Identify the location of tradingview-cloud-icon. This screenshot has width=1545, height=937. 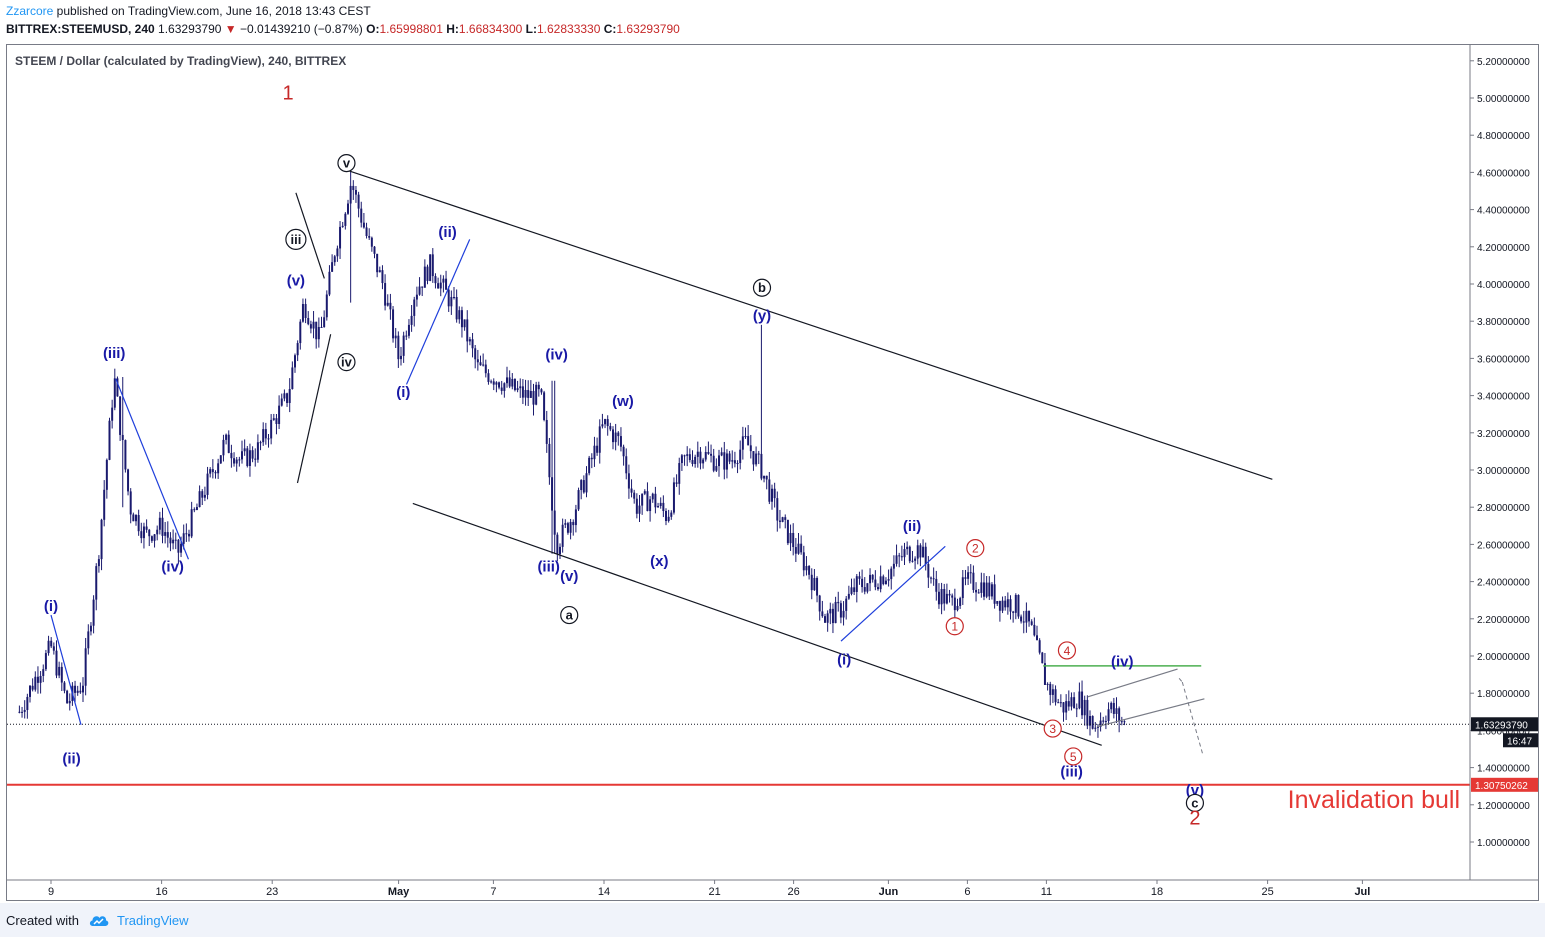
(99, 920).